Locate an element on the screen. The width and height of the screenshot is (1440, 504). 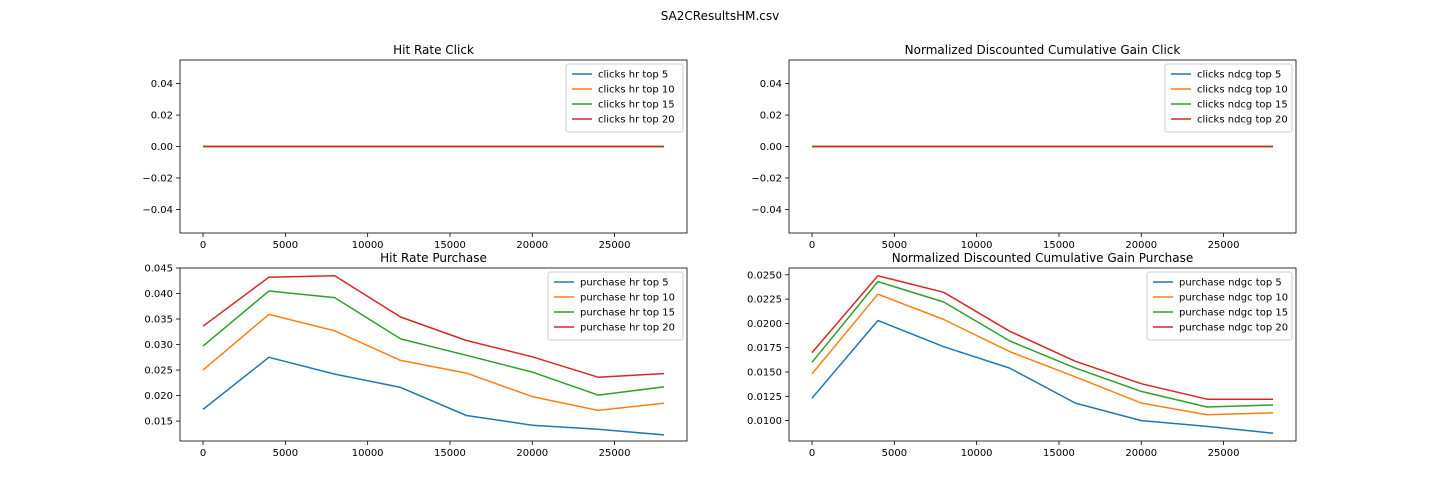
legend-label: clicks hr top 10 is located at coordinates (636, 90).